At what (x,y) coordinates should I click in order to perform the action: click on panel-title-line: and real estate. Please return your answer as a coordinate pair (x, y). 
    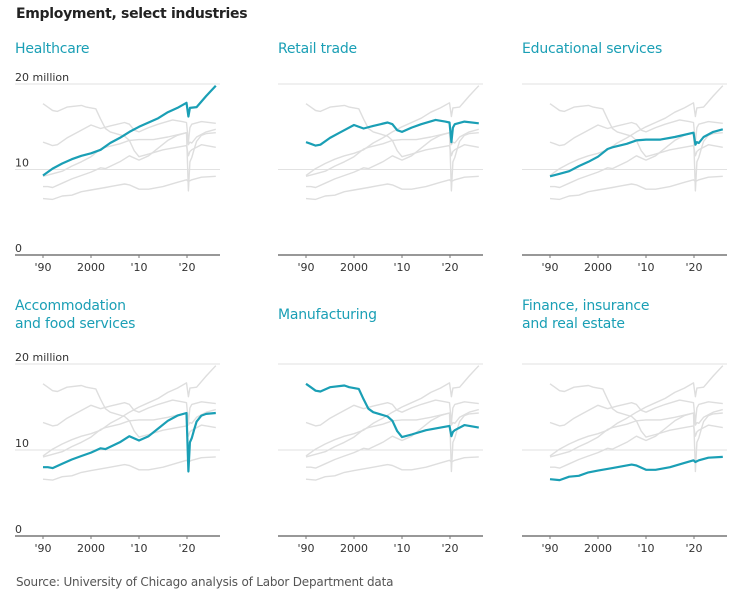
    Looking at the image, I should click on (573, 324).